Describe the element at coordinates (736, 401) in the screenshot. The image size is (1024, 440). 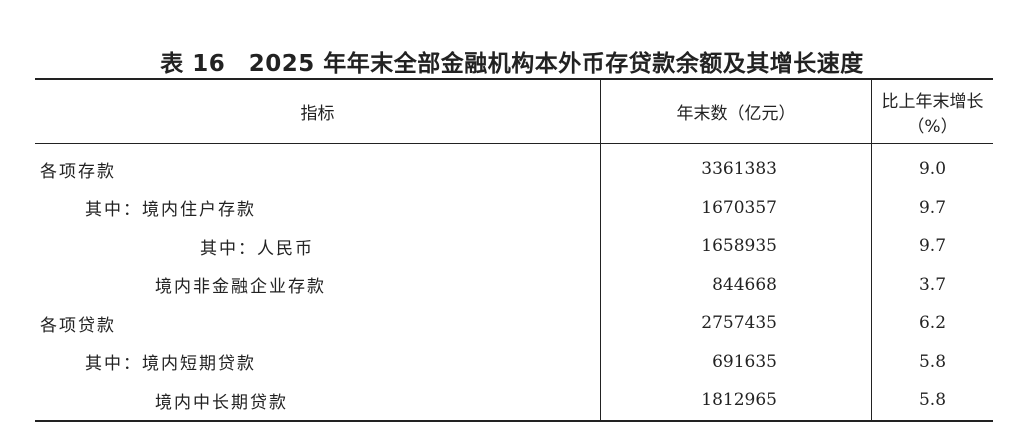
I see `row-value: 1812965` at that location.